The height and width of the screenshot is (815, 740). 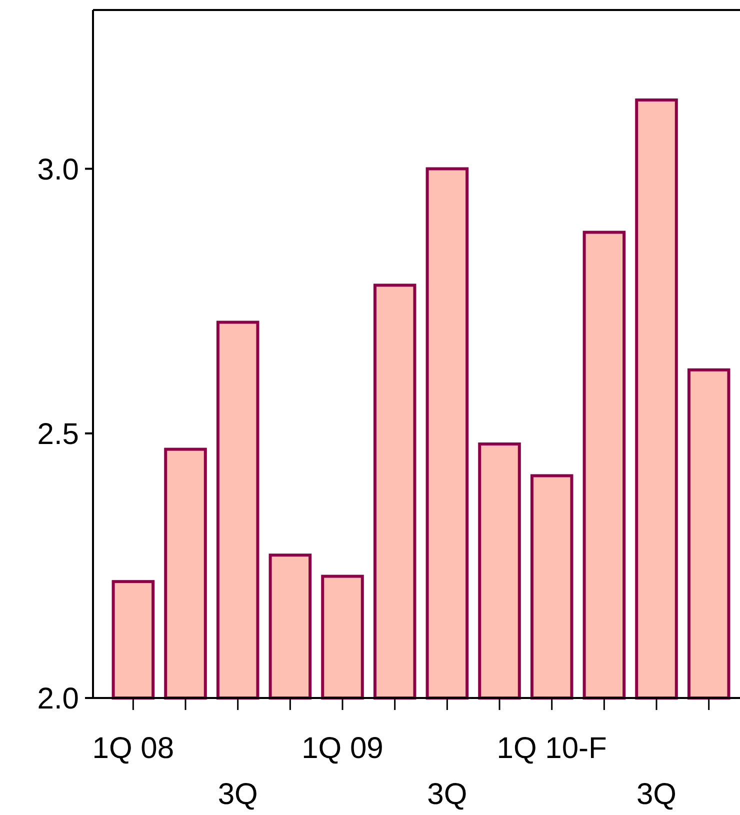 I want to click on x-tick-label: 1Q 10-F, so click(x=551, y=748).